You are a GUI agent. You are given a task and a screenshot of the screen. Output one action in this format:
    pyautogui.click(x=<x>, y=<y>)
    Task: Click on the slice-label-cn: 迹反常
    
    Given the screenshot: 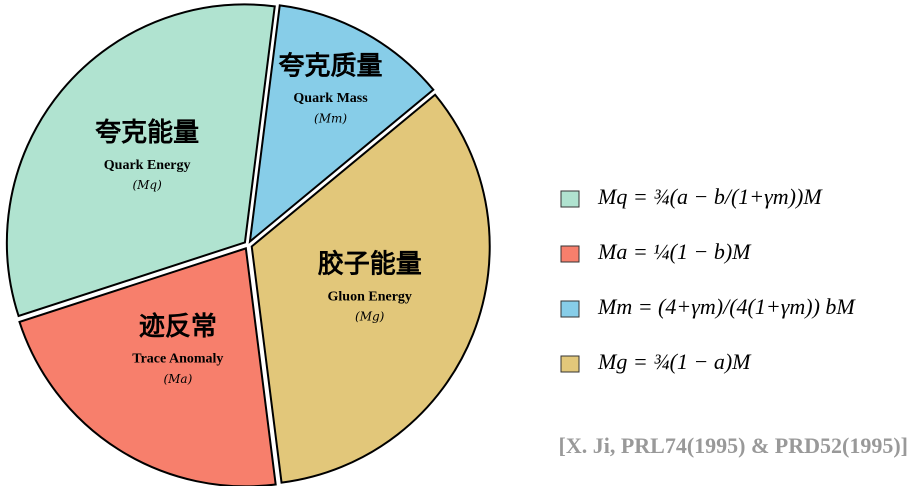 What is the action you would take?
    pyautogui.click(x=178, y=326)
    